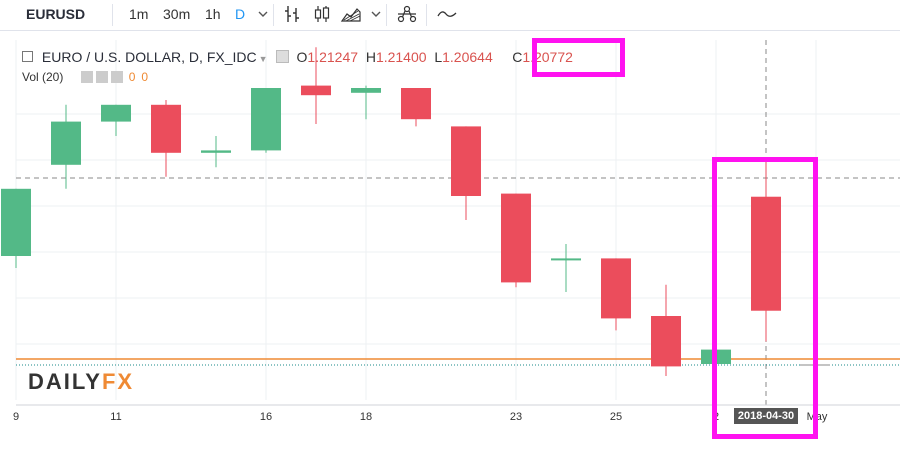 This screenshot has height=455, width=900. Describe the element at coordinates (115, 417) in the screenshot. I see `x-tick-label: 11` at that location.